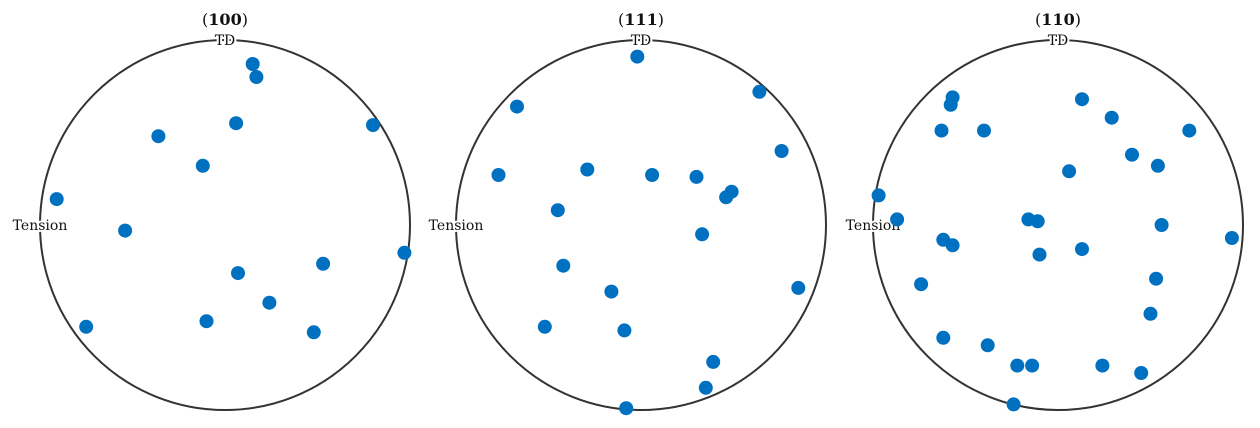 The image size is (1260, 428). What do you see at coordinates (1058, 19) in the screenshot?
I see `plot-title: (110)` at bounding box center [1058, 19].